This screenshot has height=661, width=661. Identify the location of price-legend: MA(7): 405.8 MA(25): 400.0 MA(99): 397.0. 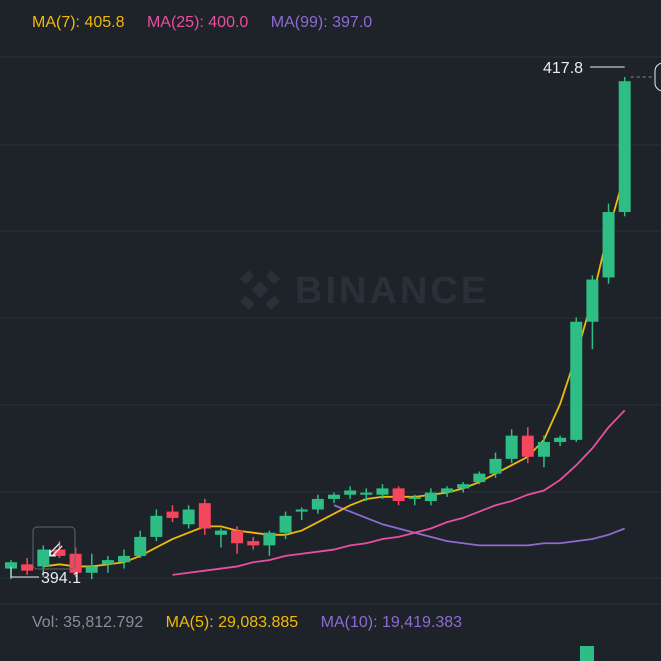
(211, 23).